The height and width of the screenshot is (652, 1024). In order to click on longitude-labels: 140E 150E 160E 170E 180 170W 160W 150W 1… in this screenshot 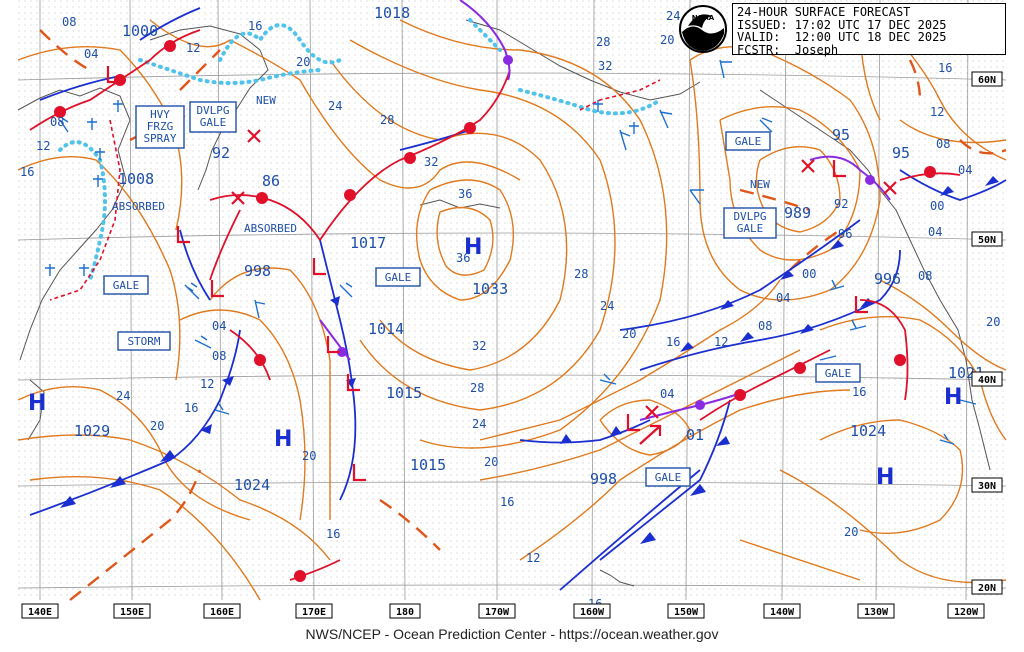, I will do `click(503, 611)`.